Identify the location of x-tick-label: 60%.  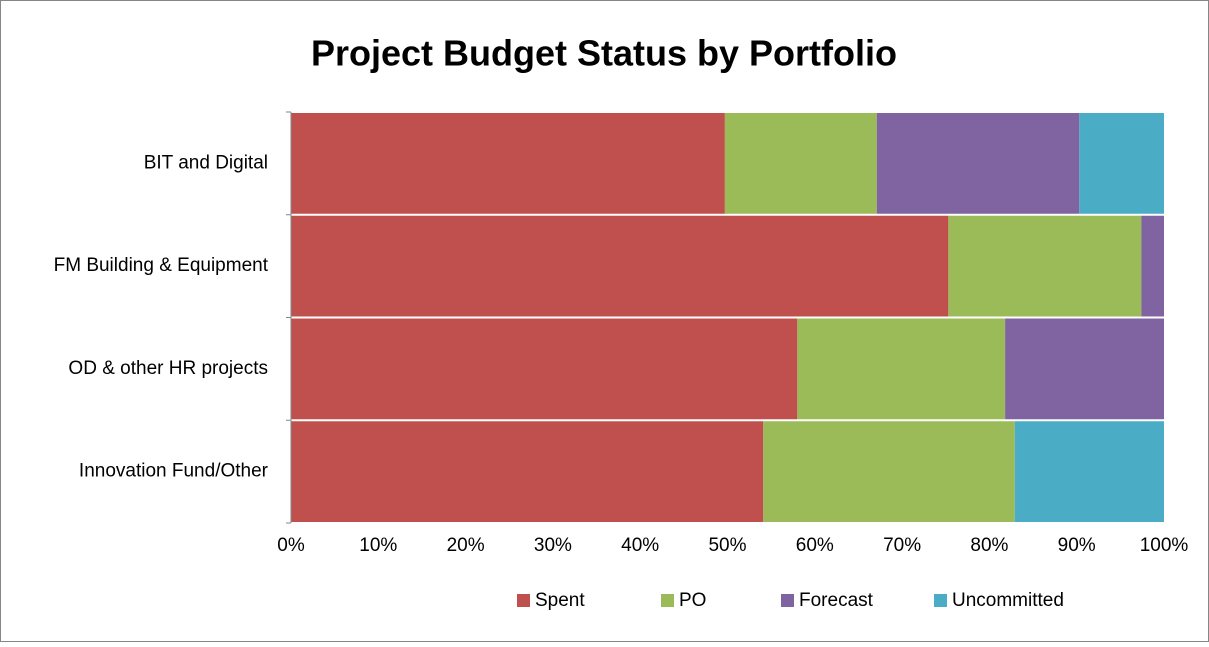
(815, 545).